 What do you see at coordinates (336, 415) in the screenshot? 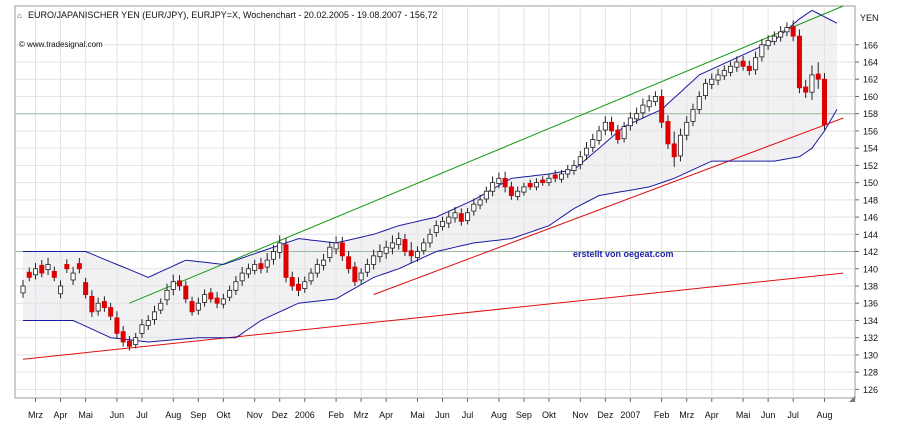
I see `x-tick-label: Feb` at bounding box center [336, 415].